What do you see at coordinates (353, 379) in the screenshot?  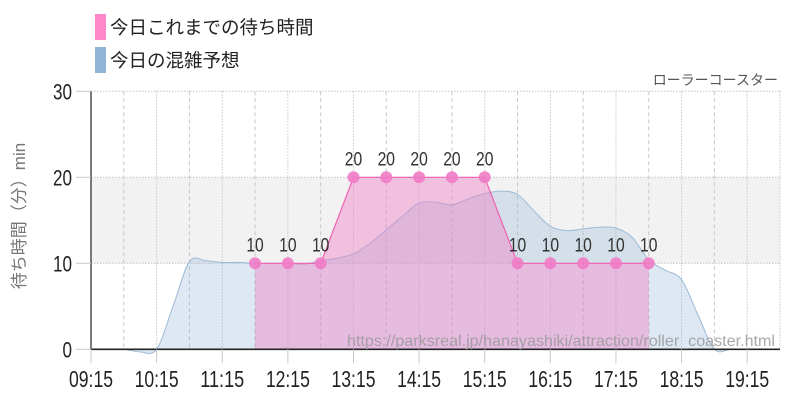 I see `x-tick-label: 13:15` at bounding box center [353, 379].